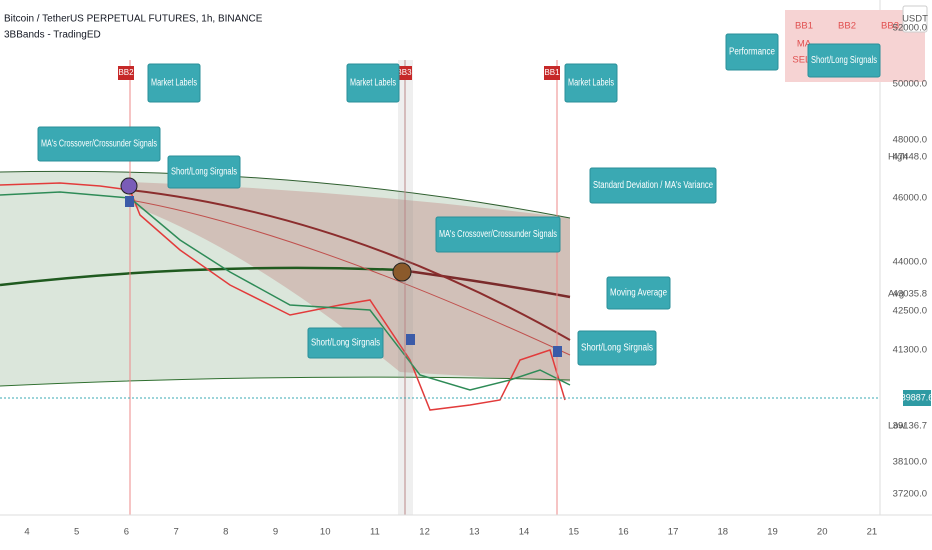 This screenshot has width=932, height=550. Describe the element at coordinates (275, 532) in the screenshot. I see `date-tick-label: 9` at that location.